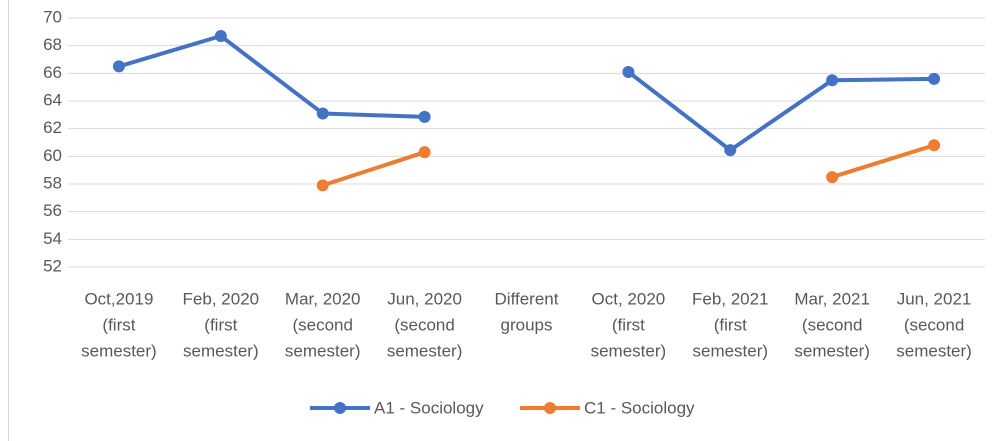 This screenshot has height=441, width=1000. What do you see at coordinates (629, 298) in the screenshot?
I see `x-tick-label: Oct, 2020` at bounding box center [629, 298].